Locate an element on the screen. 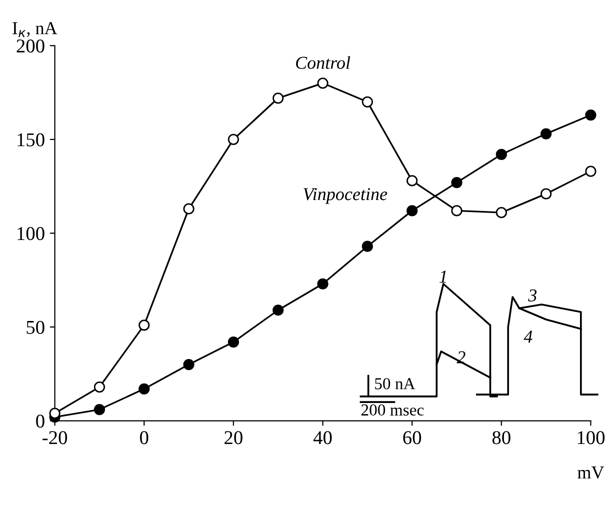 The height and width of the screenshot is (507, 609). annotation: 4 is located at coordinates (528, 336).